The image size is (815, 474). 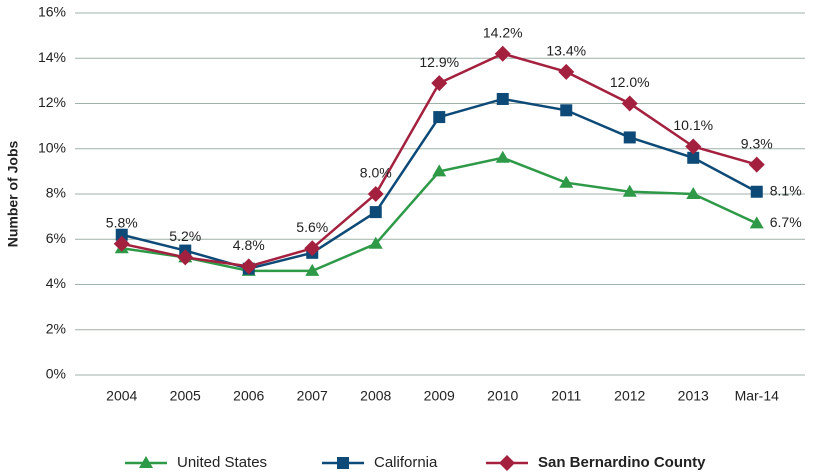 What do you see at coordinates (56, 193) in the screenshot?
I see `y-tick-label: 8%` at bounding box center [56, 193].